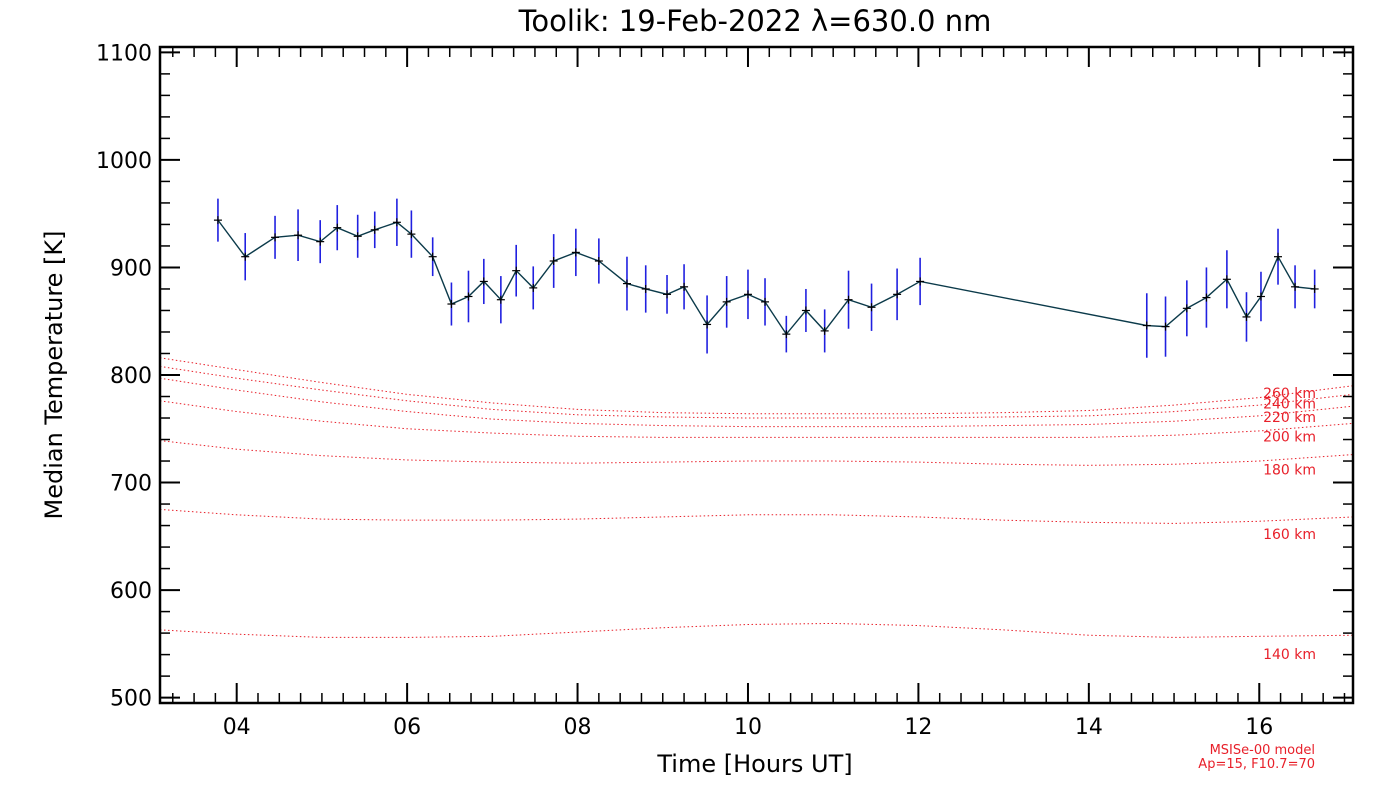  I want to click on x-tick-label: 14, so click(1089, 727).